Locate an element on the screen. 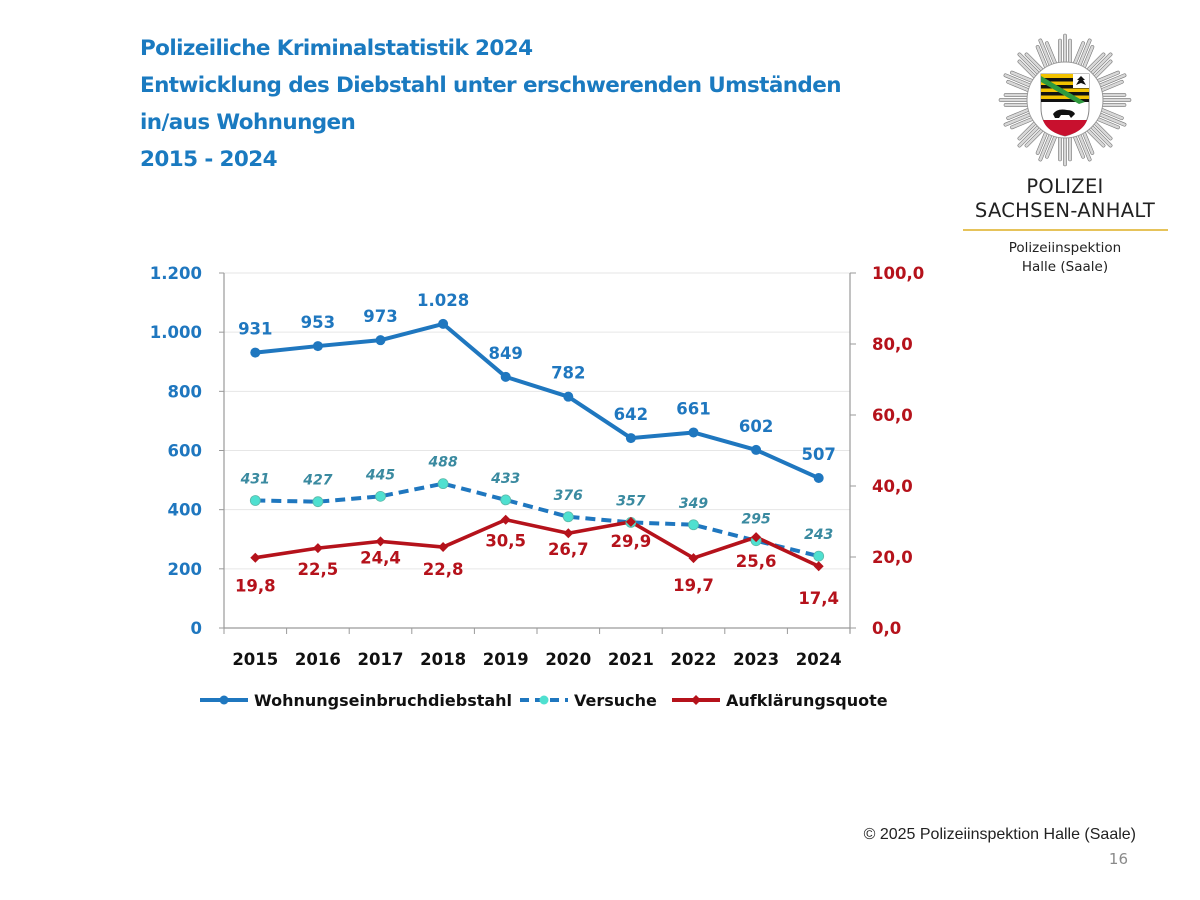  data-label-aufklaerungsquote: 22,8 is located at coordinates (443, 569).